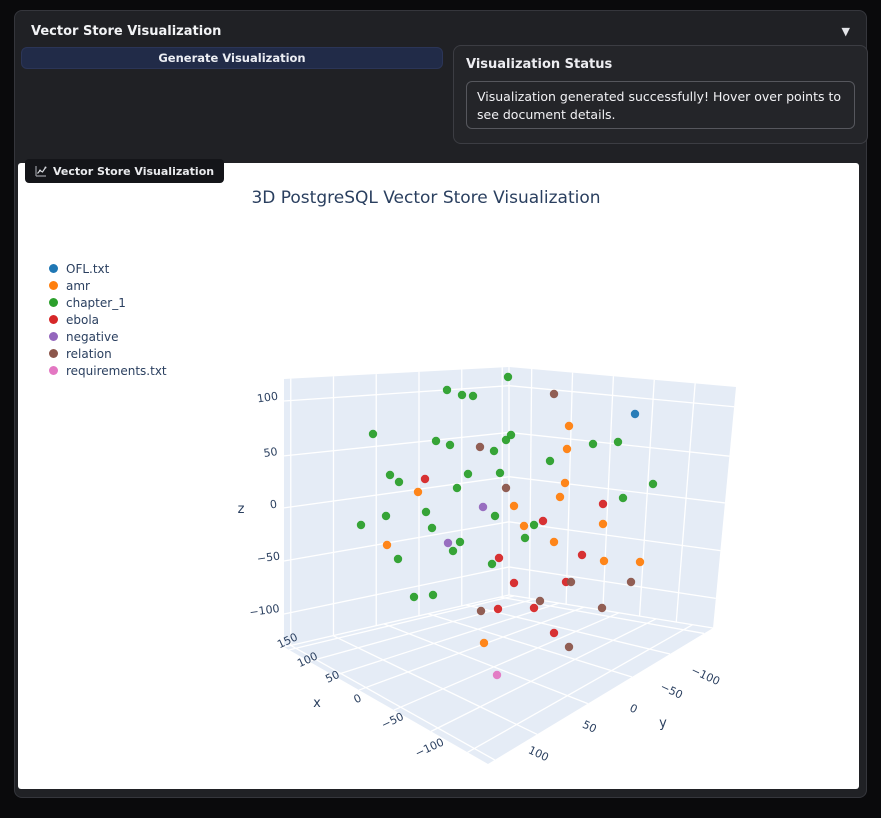 This screenshot has width=881, height=818. What do you see at coordinates (539, 64) in the screenshot?
I see `status-label: Visualization Status` at bounding box center [539, 64].